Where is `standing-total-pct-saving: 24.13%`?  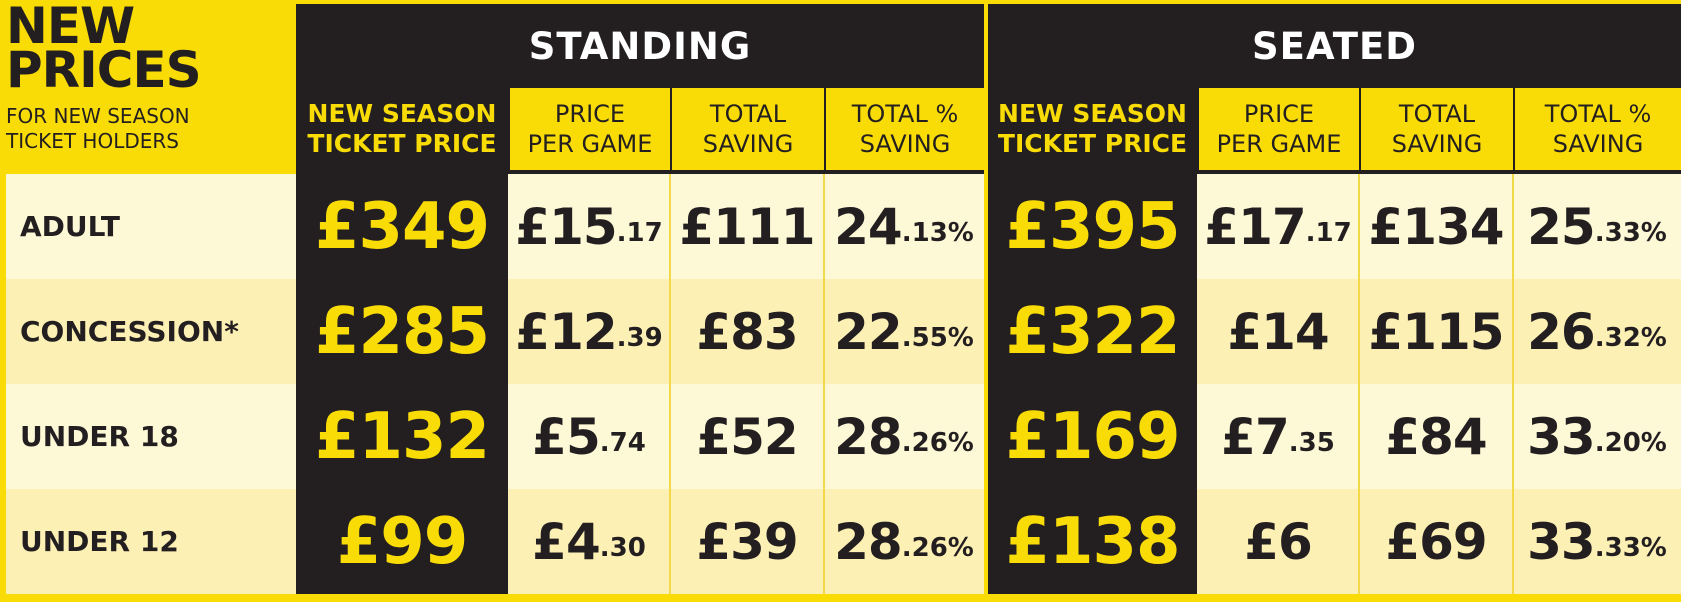
standing-total-pct-saving: 24.13% is located at coordinates (904, 226).